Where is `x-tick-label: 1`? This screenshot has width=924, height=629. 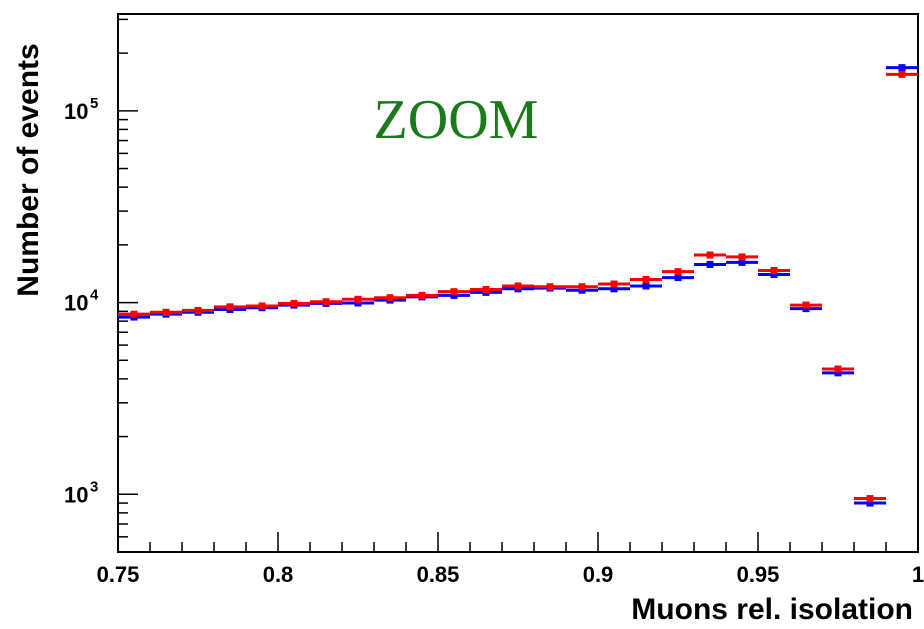 x-tick-label: 1 is located at coordinates (918, 574).